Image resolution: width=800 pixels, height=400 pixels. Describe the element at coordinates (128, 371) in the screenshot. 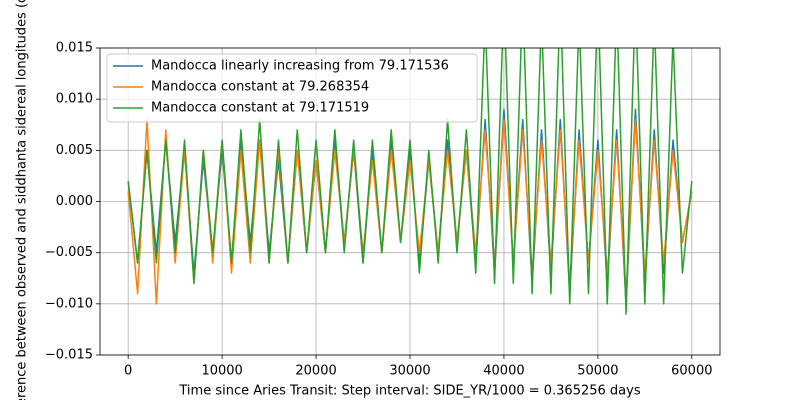

I see `x-tick-label: 0` at that location.